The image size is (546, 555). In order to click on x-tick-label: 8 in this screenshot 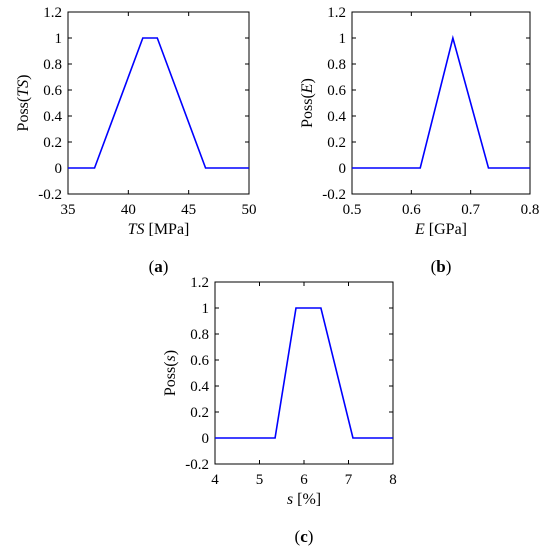, I will do `click(393, 480)`.